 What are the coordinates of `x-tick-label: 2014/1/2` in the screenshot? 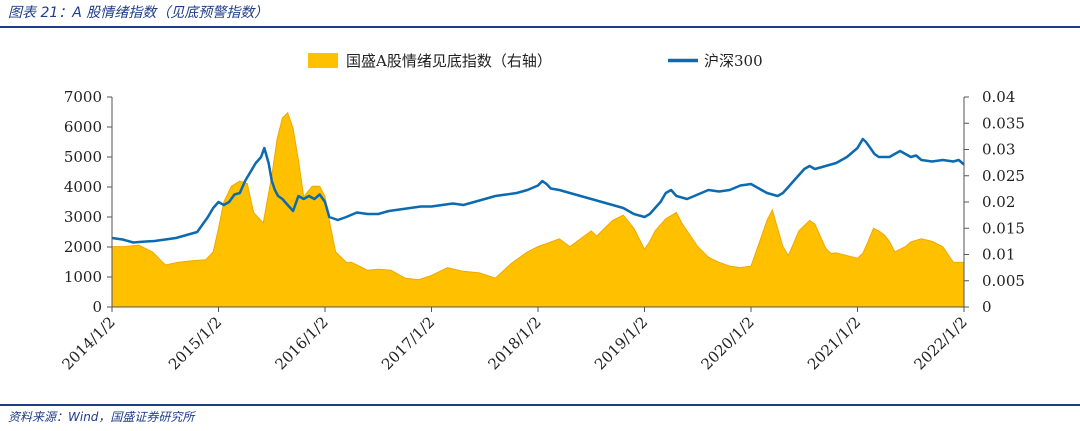 It's located at (88, 343).